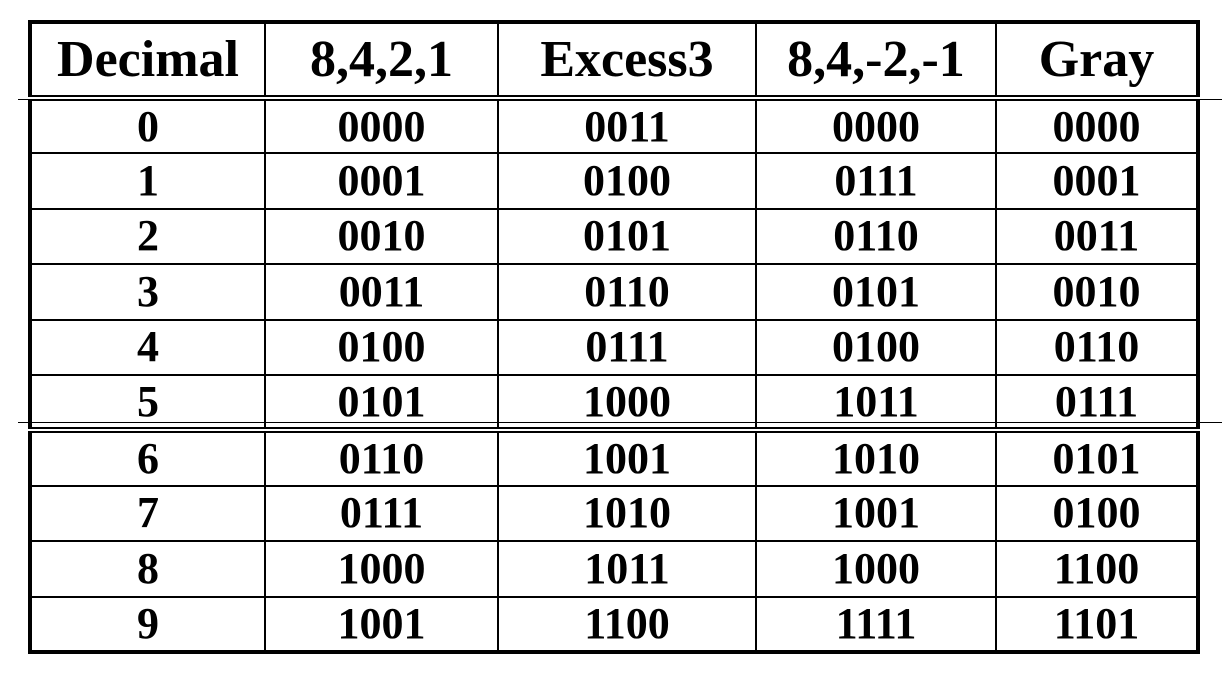 The width and height of the screenshot is (1232, 690). Describe the element at coordinates (876, 236) in the screenshot. I see `cell-84-2-1: 0110` at that location.